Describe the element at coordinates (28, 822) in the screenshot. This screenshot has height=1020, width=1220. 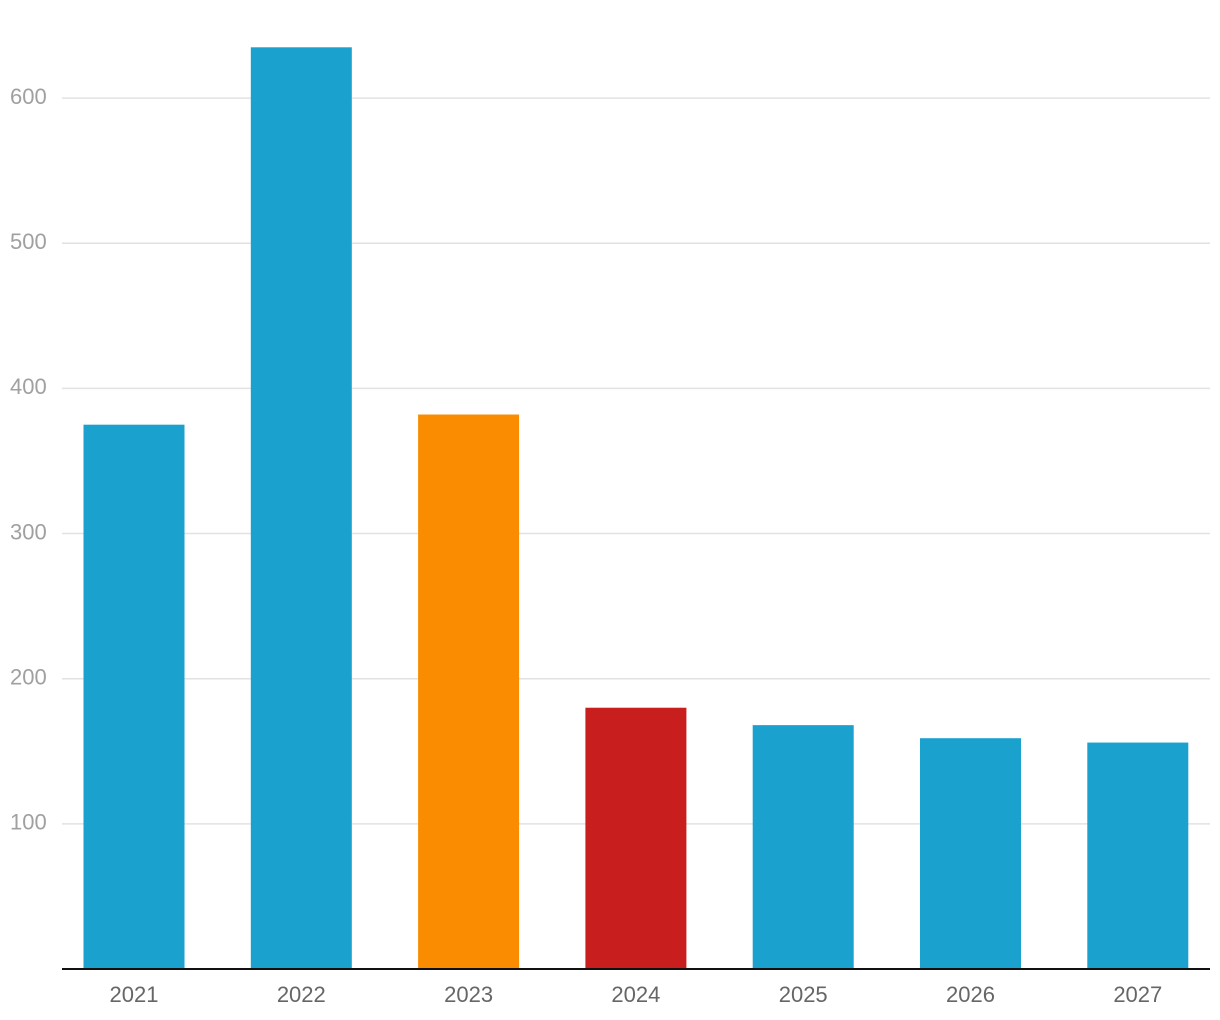
I see `y-tick-label: 100` at that location.